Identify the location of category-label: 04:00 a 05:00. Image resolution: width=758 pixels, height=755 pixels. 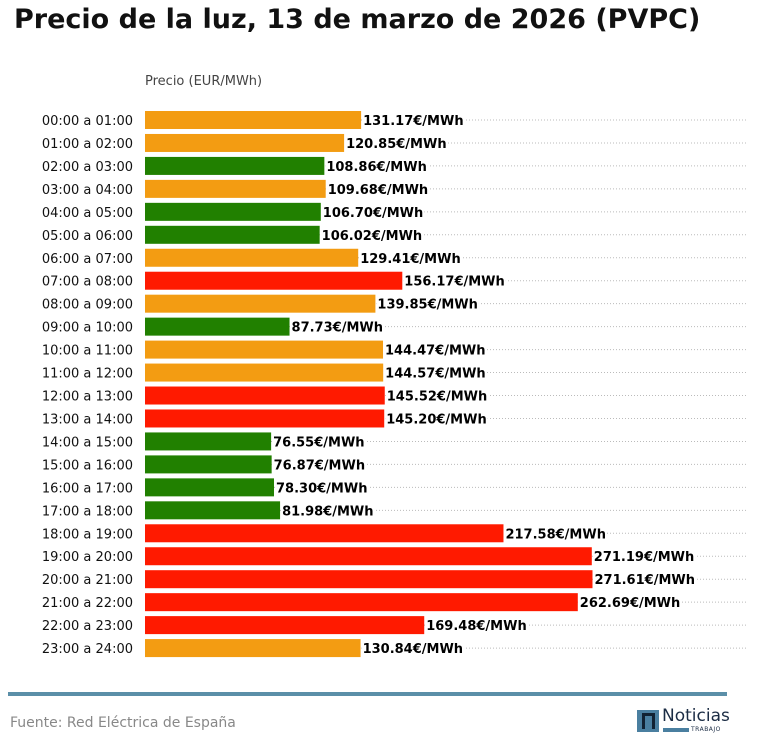
(87, 213).